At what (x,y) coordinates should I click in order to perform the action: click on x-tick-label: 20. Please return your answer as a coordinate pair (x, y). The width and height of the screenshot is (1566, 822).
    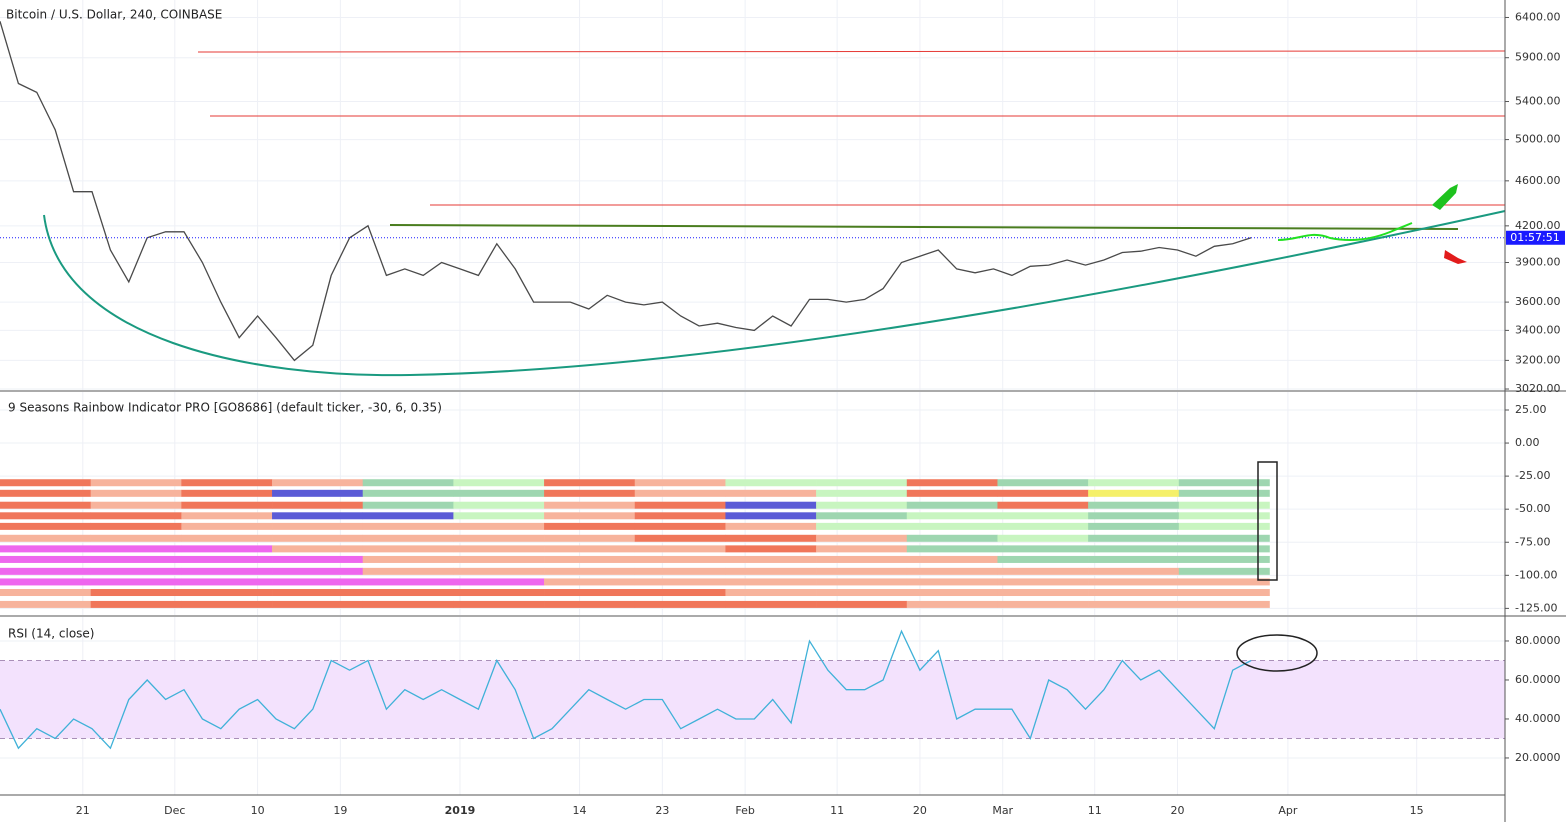
    Looking at the image, I should click on (920, 810).